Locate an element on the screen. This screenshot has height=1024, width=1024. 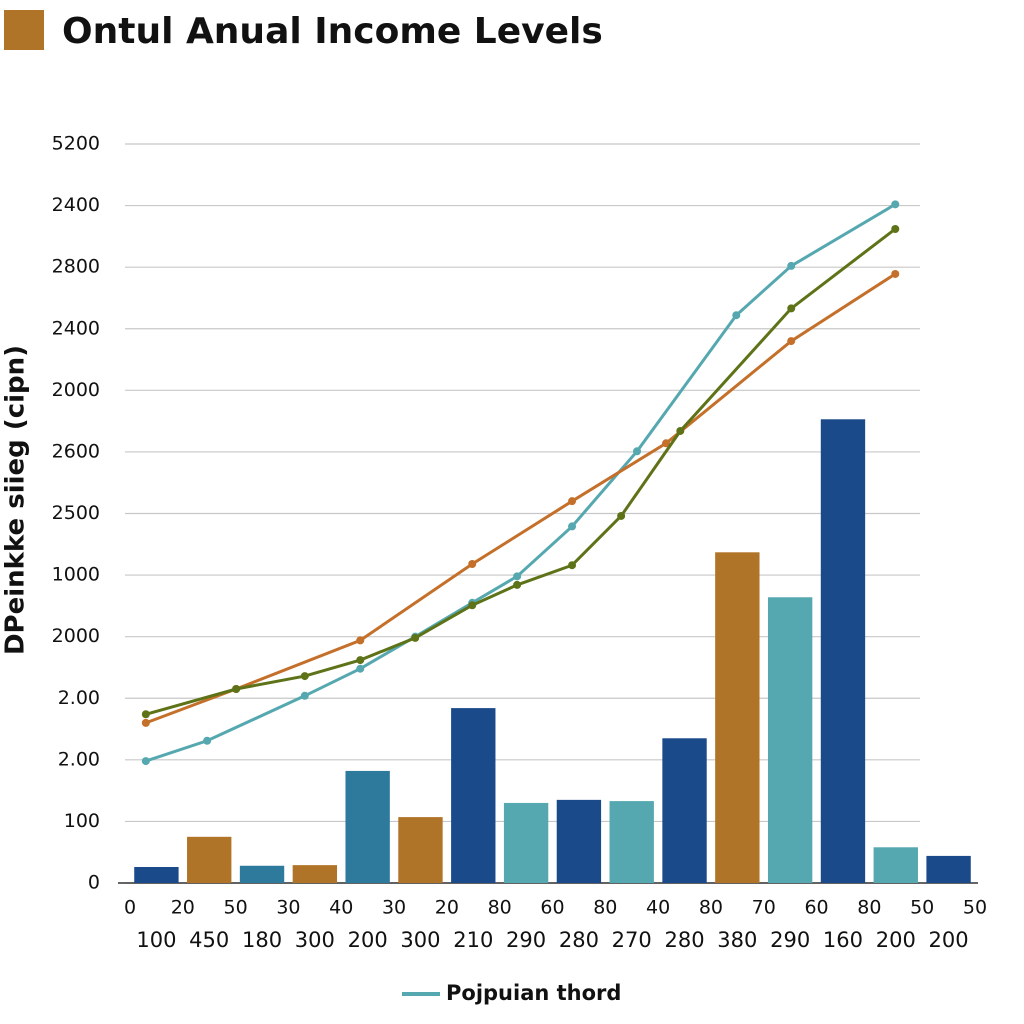
y-axis-label: DPeinkke siieg (cipn) is located at coordinates (16, 500).